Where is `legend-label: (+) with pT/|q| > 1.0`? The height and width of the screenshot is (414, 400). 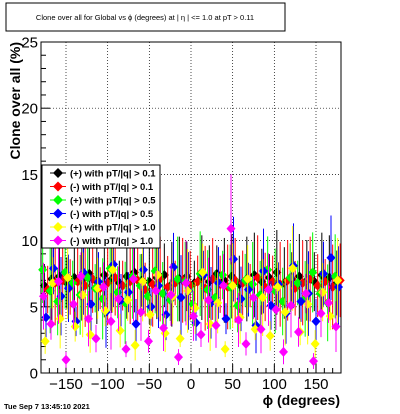
legend-label: (+) with pT/|q| > 1.0 is located at coordinates (113, 228).